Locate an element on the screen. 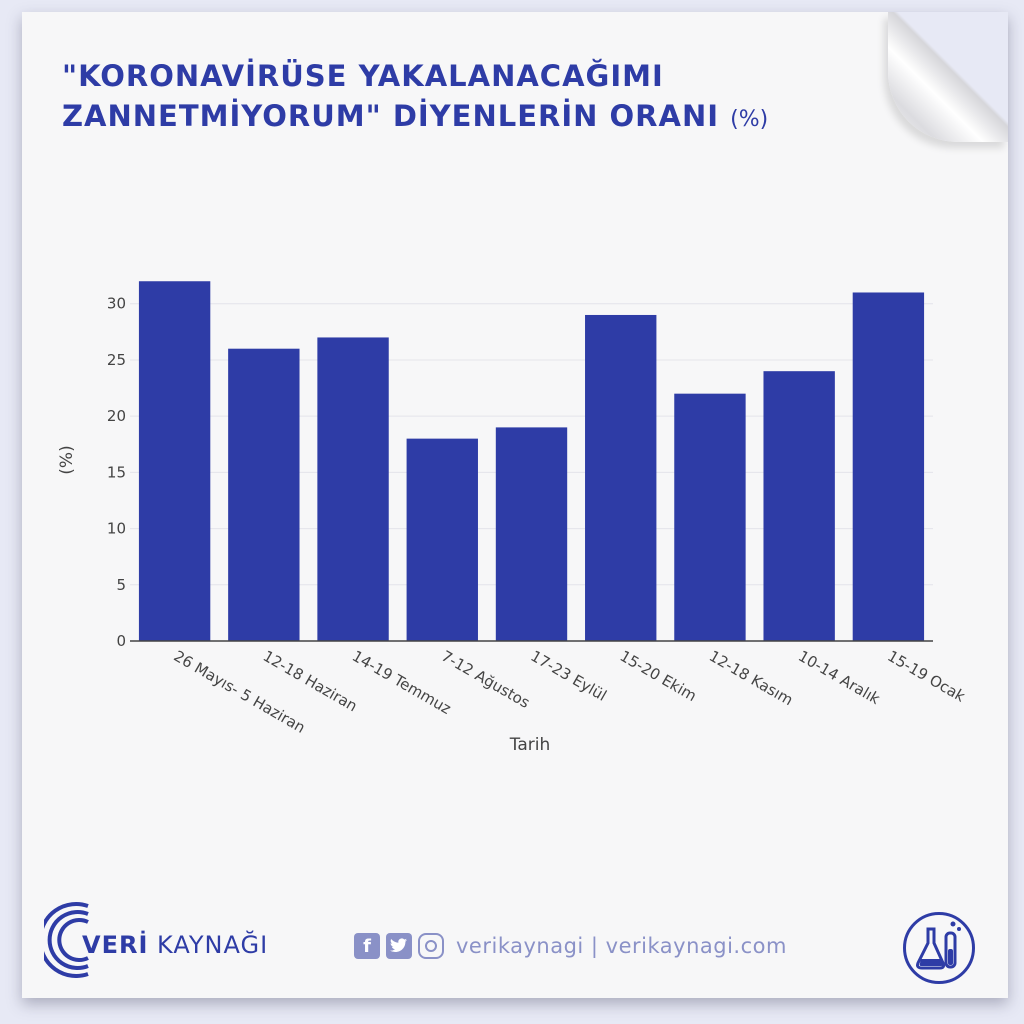  lab-flask-icon is located at coordinates (939, 948).